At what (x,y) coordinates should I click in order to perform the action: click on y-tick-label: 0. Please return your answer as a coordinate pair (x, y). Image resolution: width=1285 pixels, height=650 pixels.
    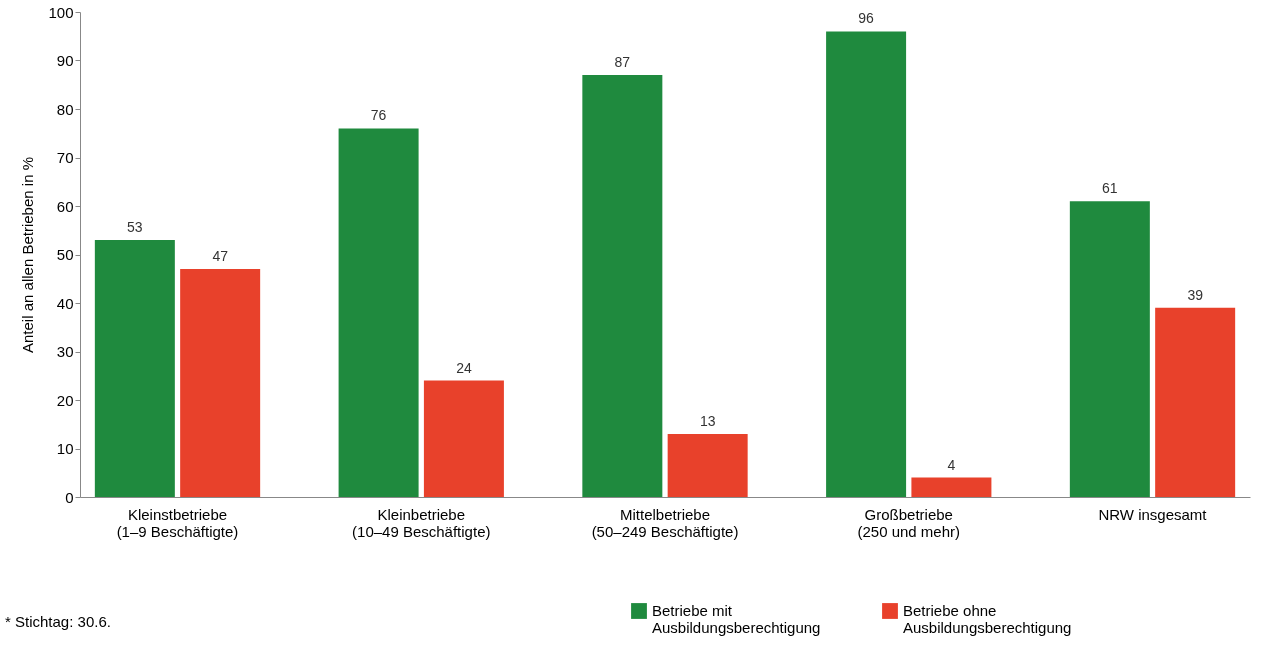
    Looking at the image, I should click on (69, 497).